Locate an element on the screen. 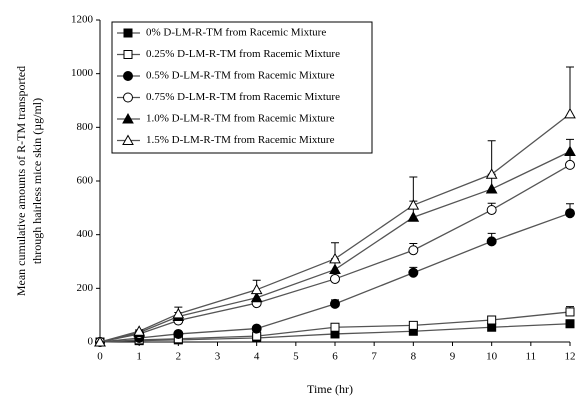 This screenshot has width=578, height=407. y-tick-label: 200 is located at coordinates (85, 288).